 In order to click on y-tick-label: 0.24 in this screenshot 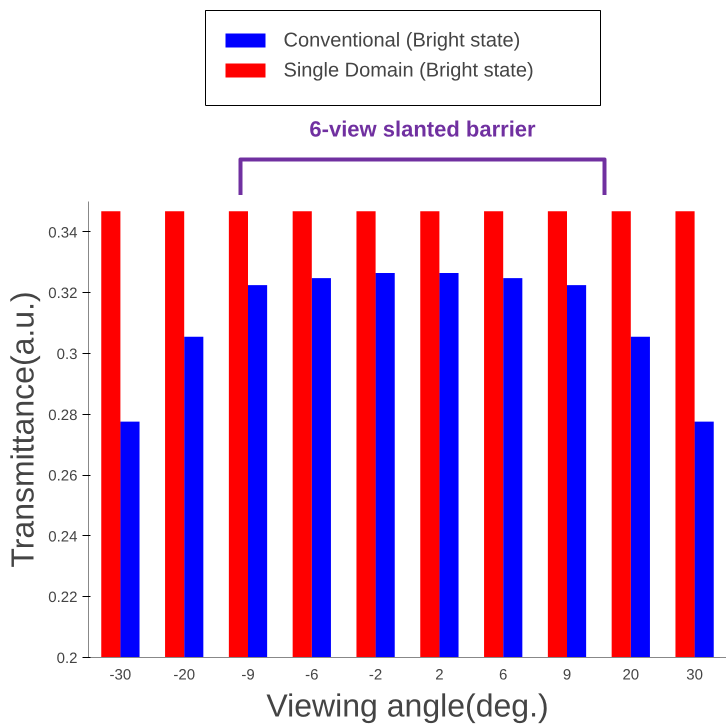, I will do `click(63, 537)`.